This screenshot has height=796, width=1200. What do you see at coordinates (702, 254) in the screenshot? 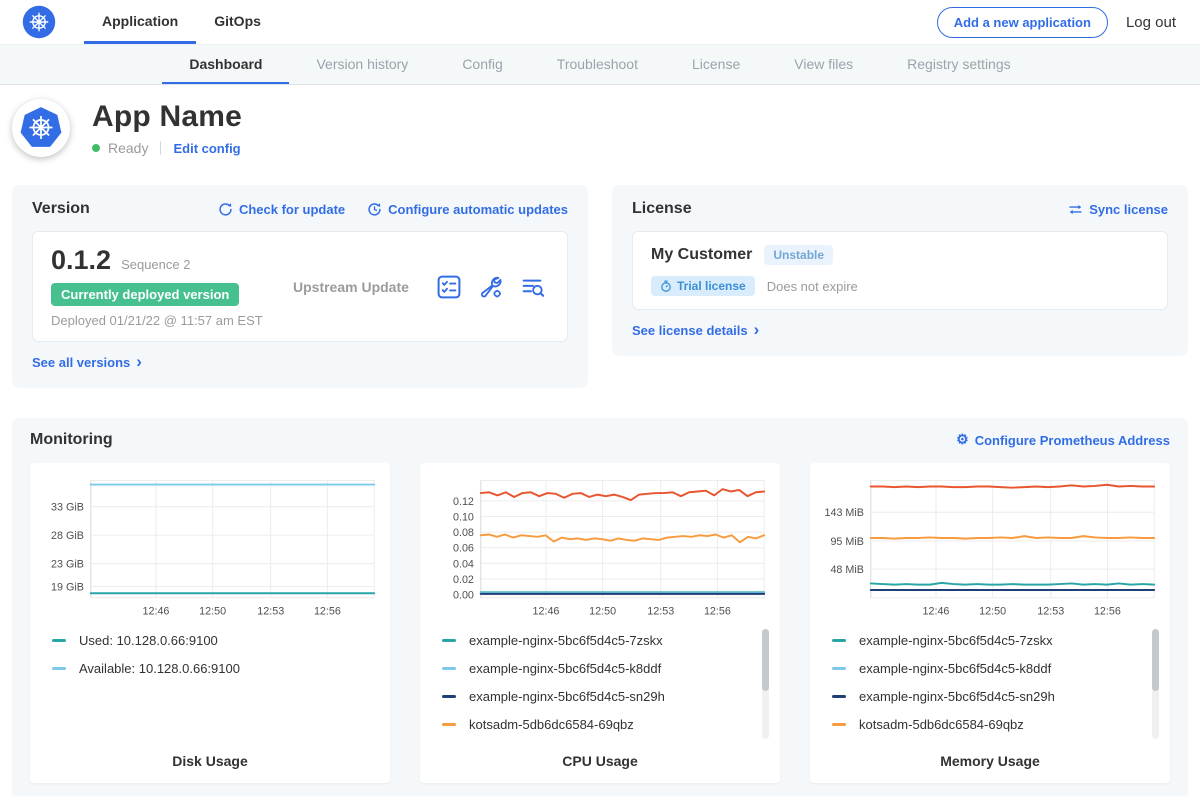
I see `customer-name: My Customer` at bounding box center [702, 254].